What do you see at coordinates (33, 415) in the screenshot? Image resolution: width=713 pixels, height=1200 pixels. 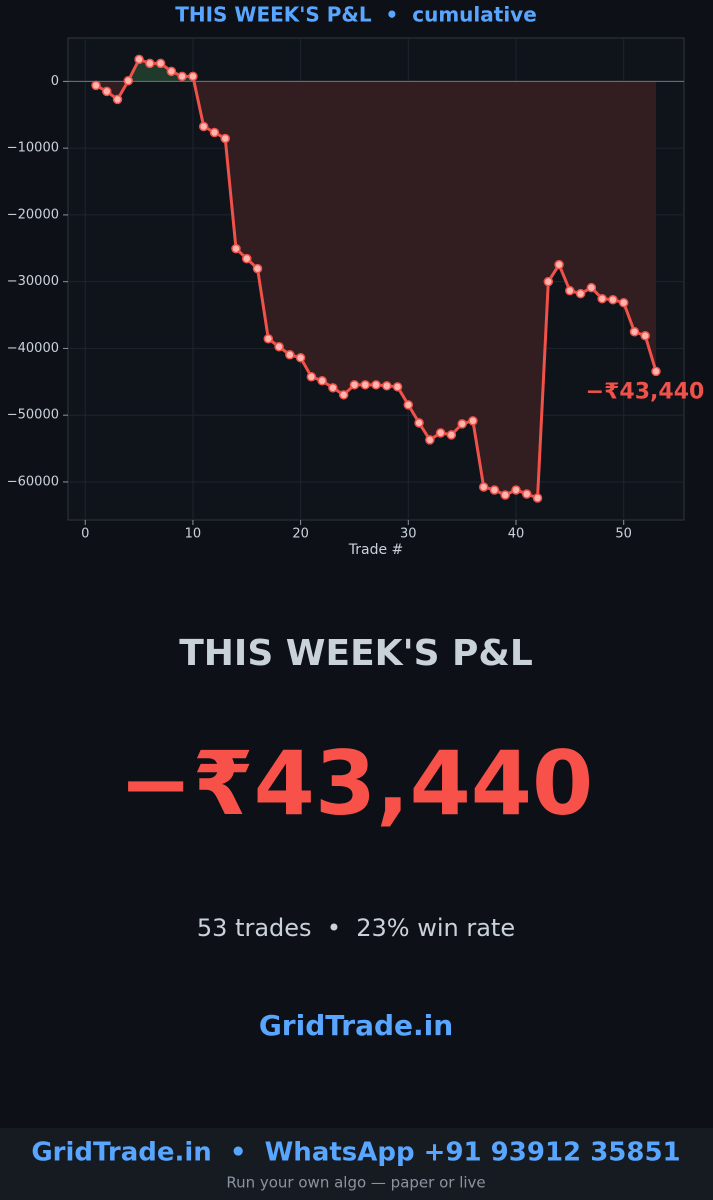 I see `y-tick-label: −50000` at bounding box center [33, 415].